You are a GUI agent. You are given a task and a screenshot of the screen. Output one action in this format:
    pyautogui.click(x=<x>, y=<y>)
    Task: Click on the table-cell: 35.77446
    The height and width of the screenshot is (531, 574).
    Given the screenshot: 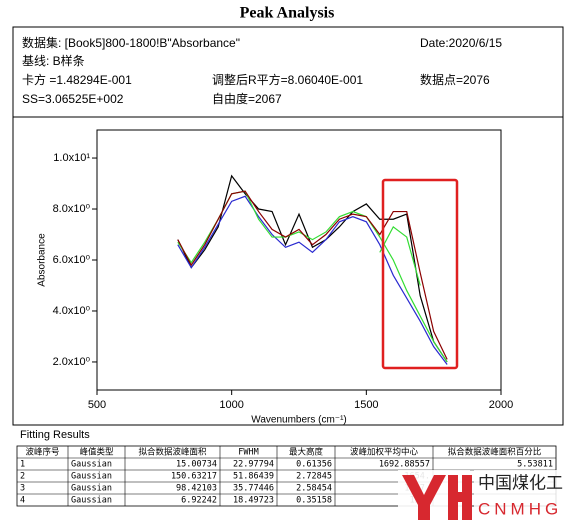 What is the action you would take?
    pyautogui.click(x=253, y=489)
    